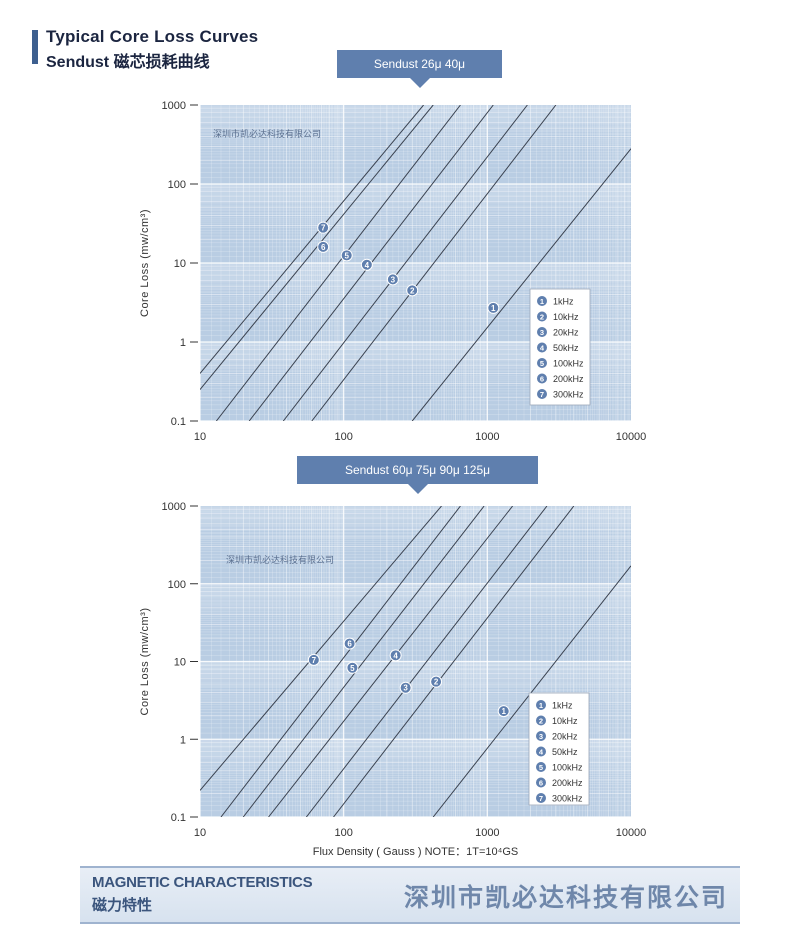 The height and width of the screenshot is (950, 800). I want to click on footer-company-name: 深圳市凯必达科技有限公司, so click(565, 898).